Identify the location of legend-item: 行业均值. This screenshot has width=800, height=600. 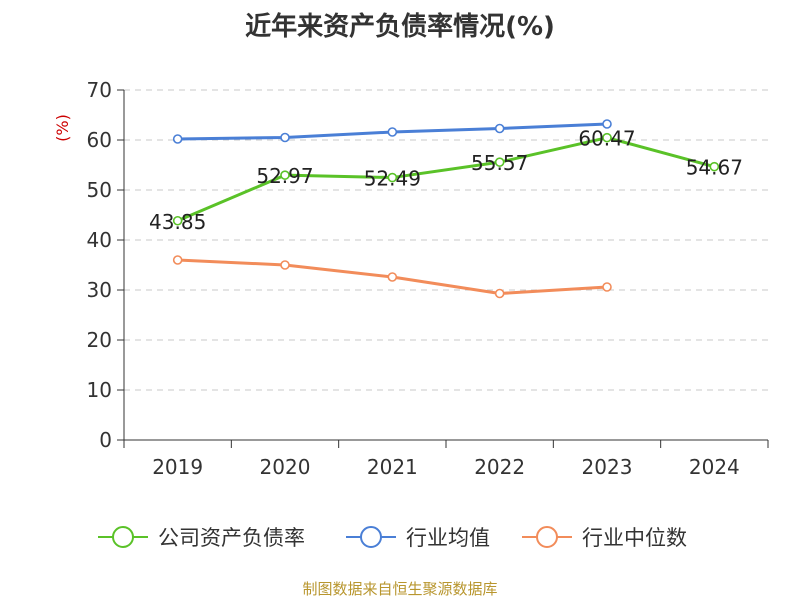
(418, 538).